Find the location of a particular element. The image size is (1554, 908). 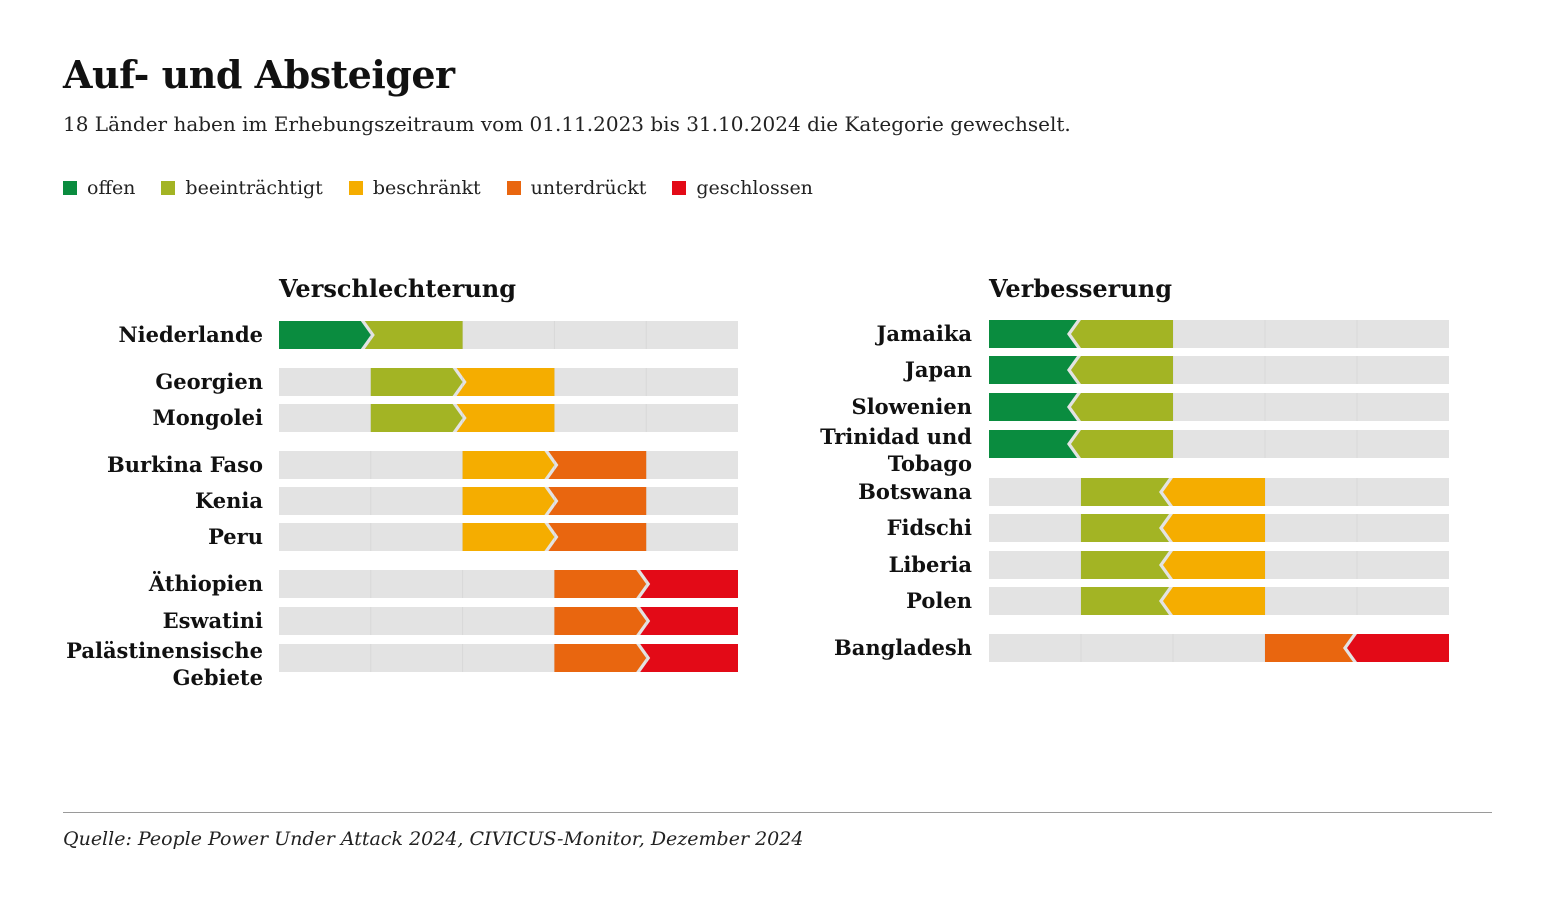

country-label-kenia: Kenia is located at coordinates (229, 500).